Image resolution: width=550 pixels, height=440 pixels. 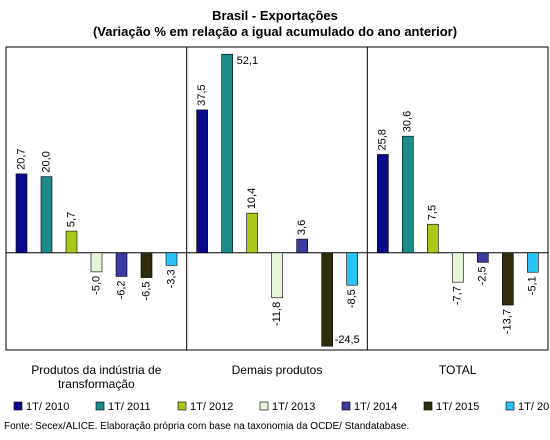 What do you see at coordinates (508, 321) in the screenshot?
I see `data-label: -13,7` at bounding box center [508, 321].